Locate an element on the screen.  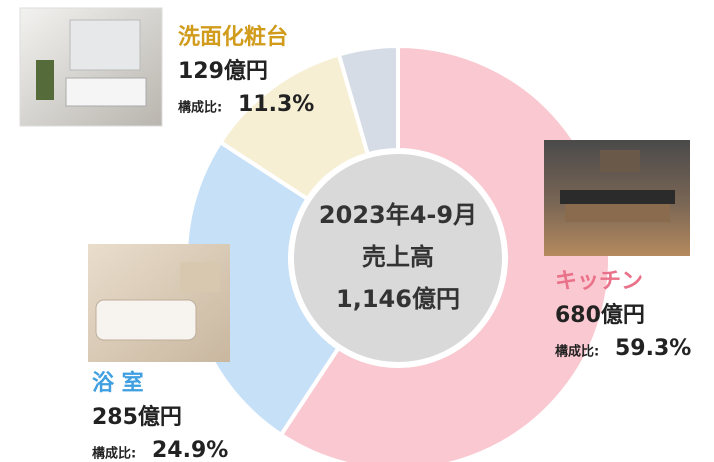
value-label: 59.3% is located at coordinates (653, 348).